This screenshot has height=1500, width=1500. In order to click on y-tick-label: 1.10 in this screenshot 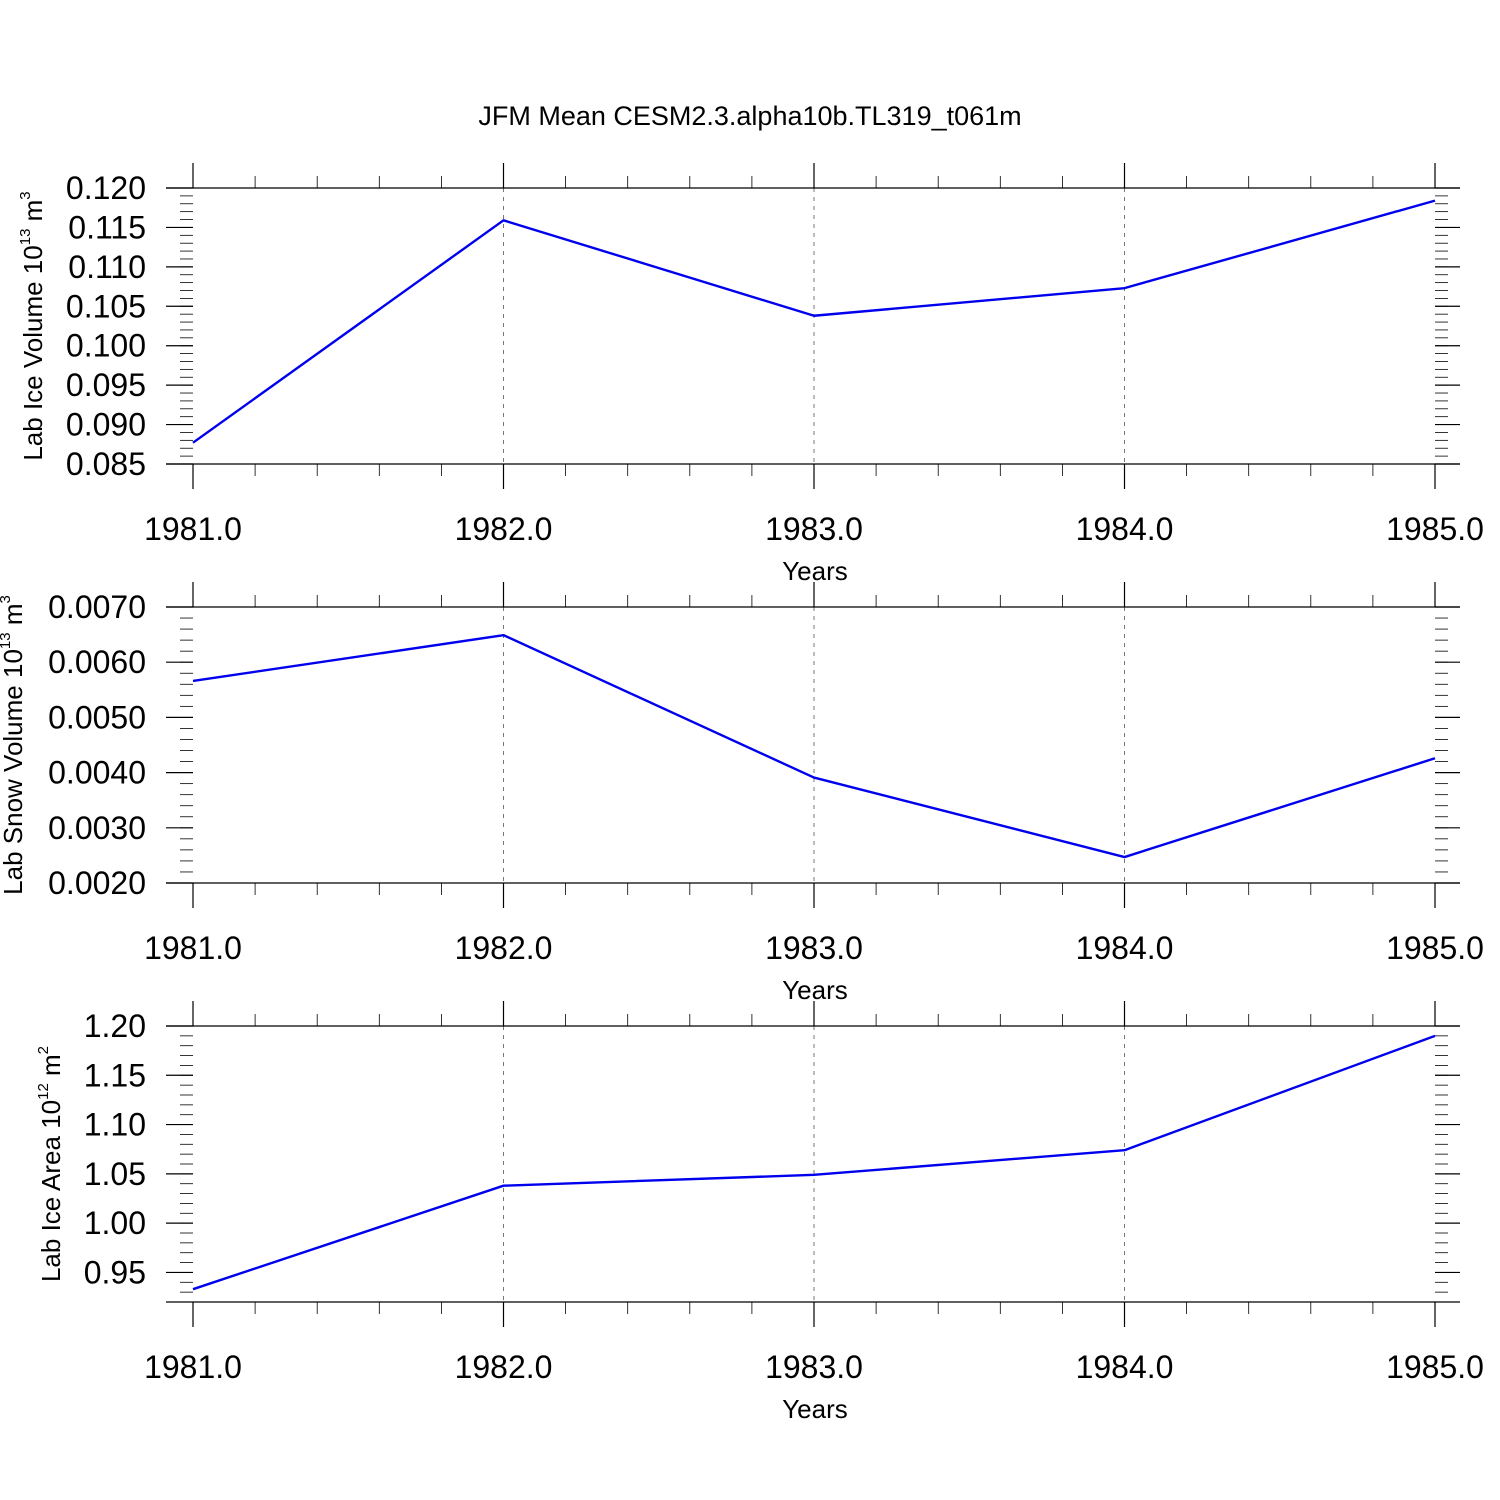, I will do `click(115, 1125)`.